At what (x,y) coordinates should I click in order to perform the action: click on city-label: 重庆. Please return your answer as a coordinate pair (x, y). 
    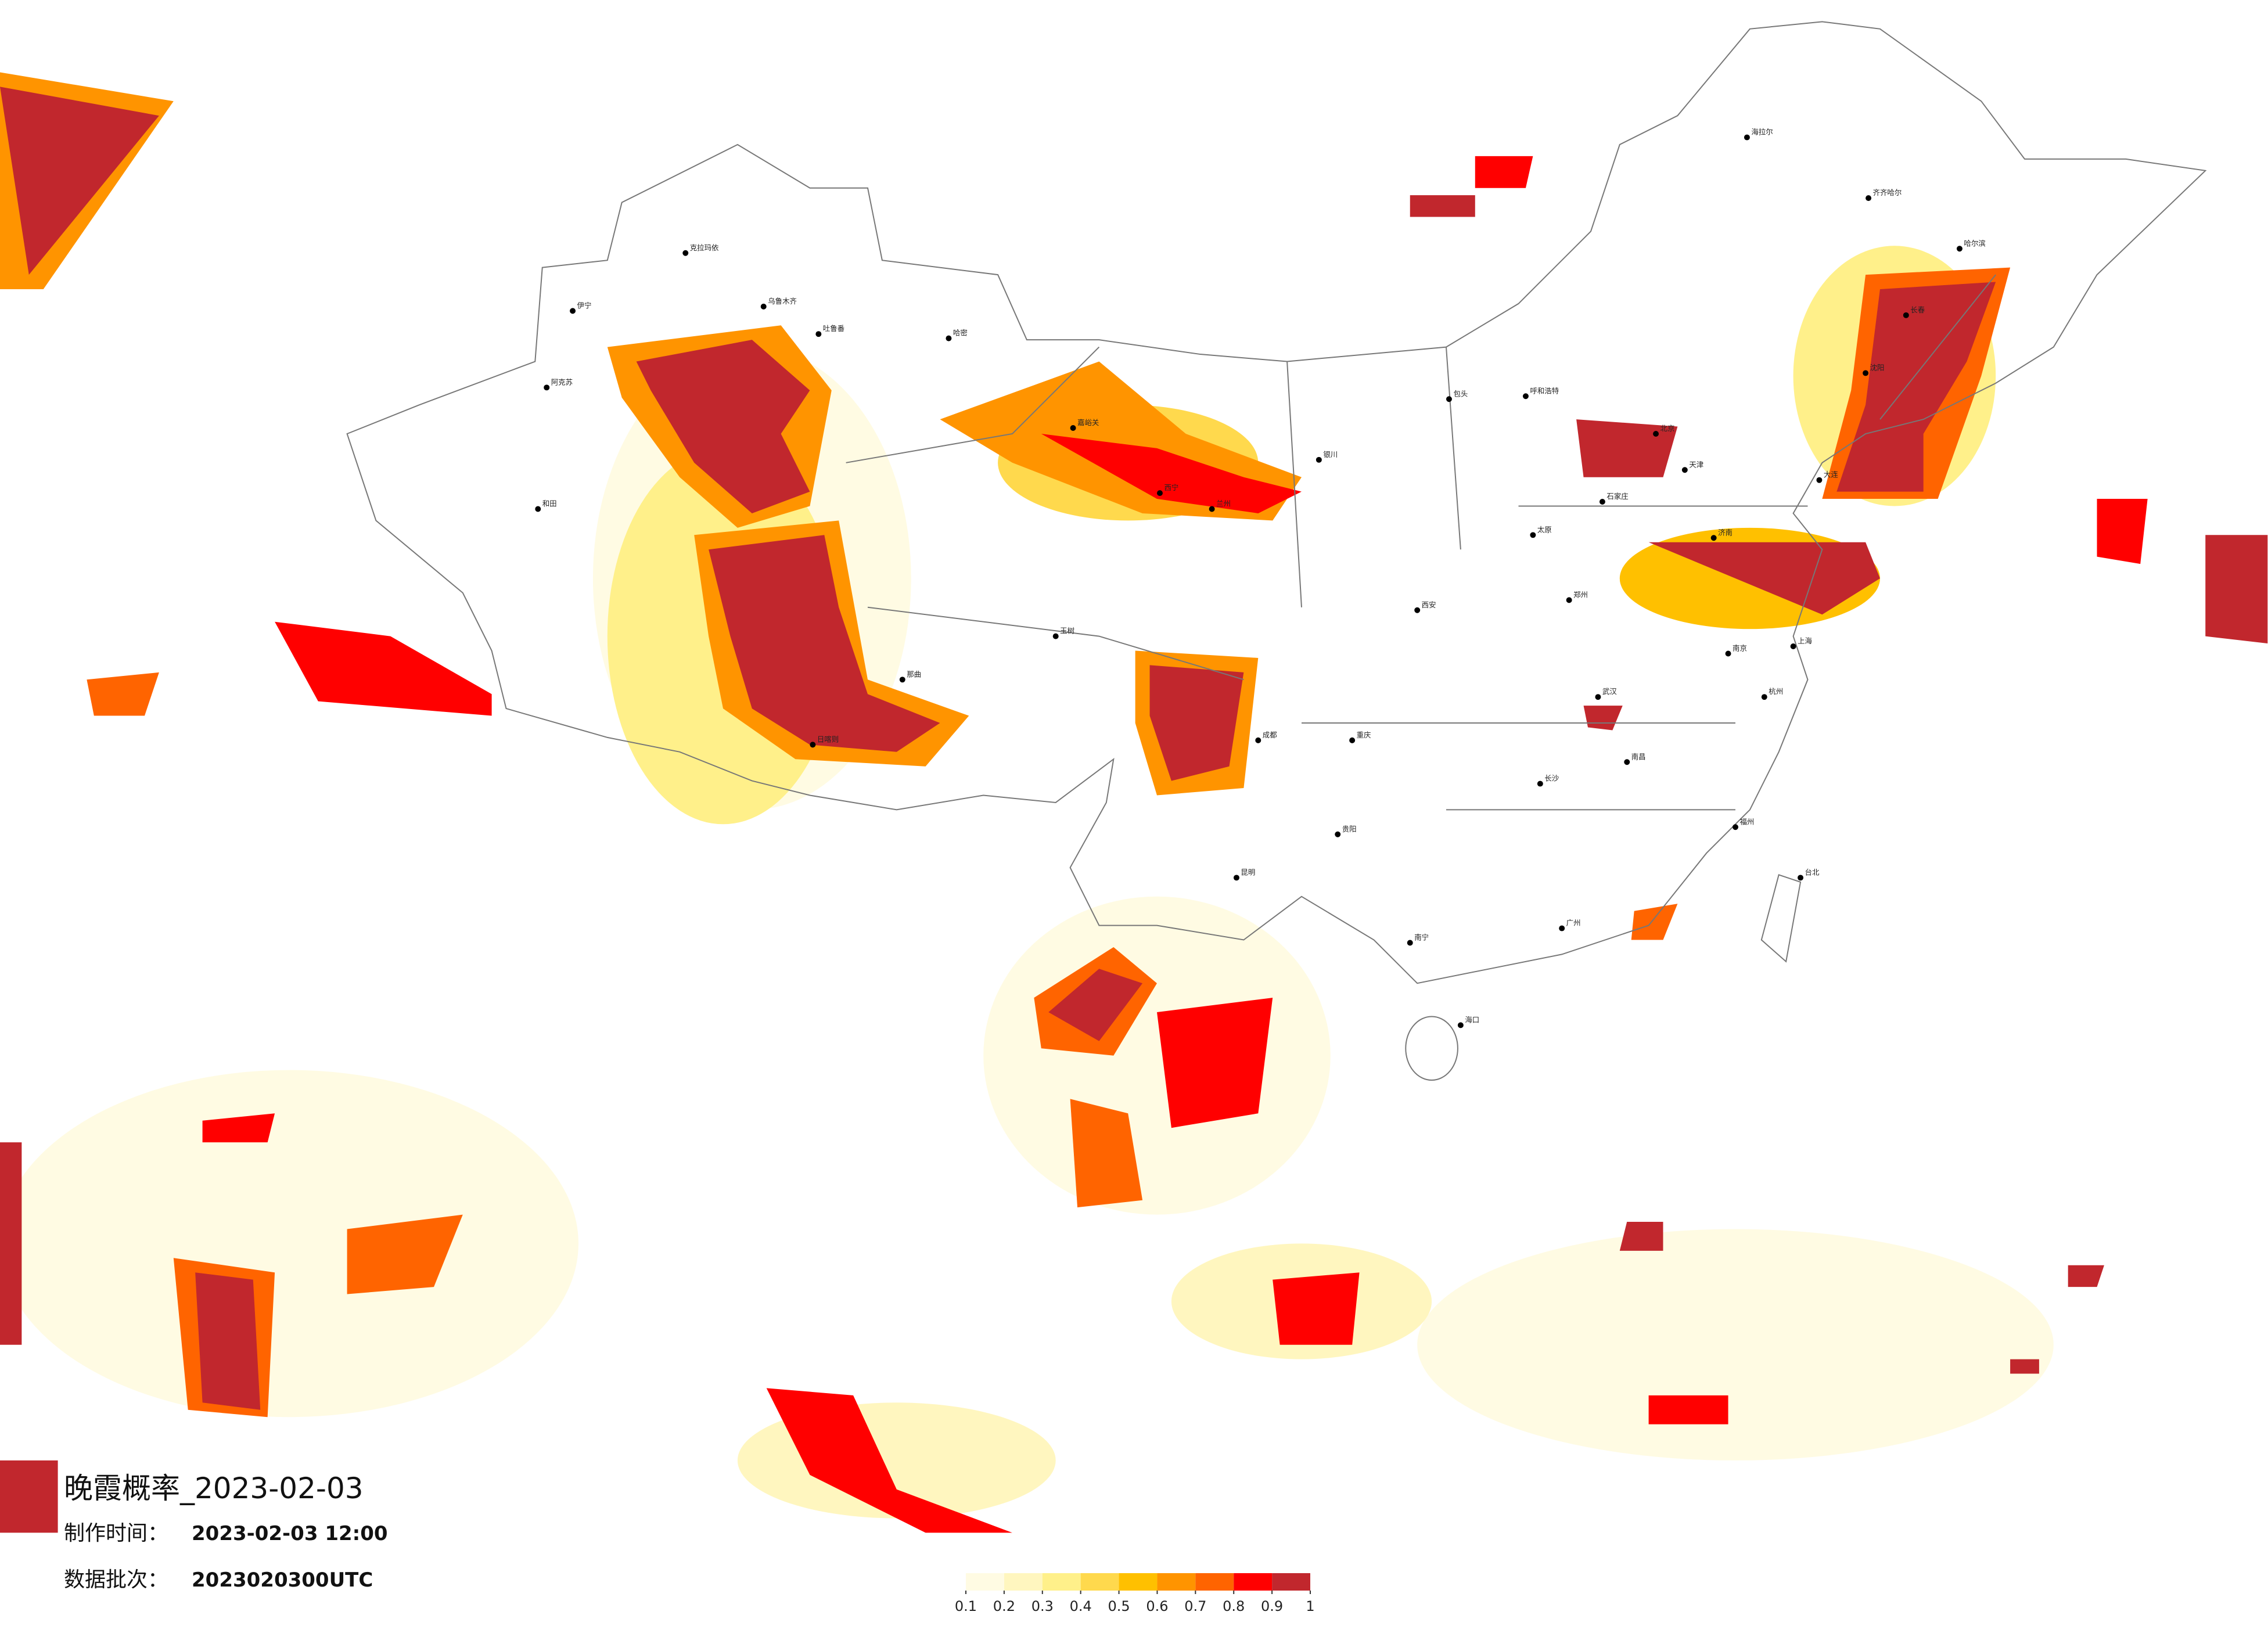
    Looking at the image, I should click on (1364, 735).